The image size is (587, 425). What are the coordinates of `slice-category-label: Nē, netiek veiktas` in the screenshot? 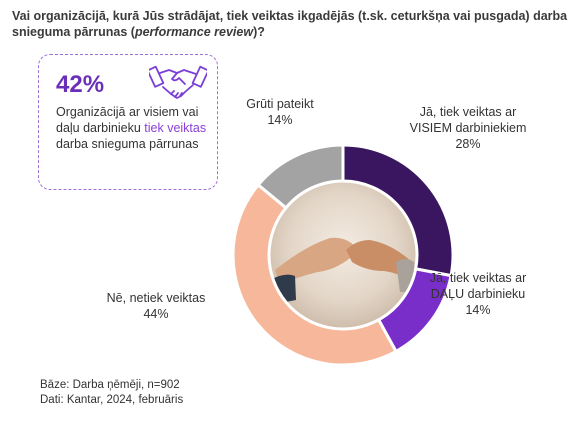 It's located at (156, 298).